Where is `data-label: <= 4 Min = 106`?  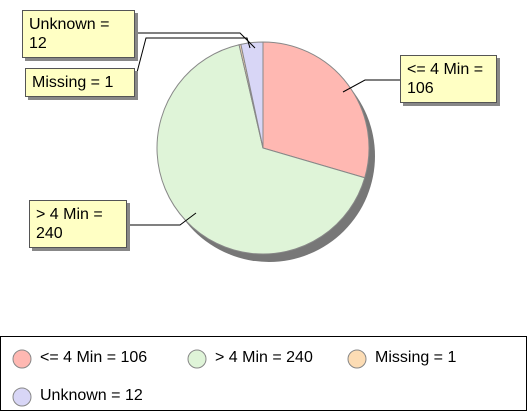
data-label: <= 4 Min = 106 is located at coordinates (448, 79).